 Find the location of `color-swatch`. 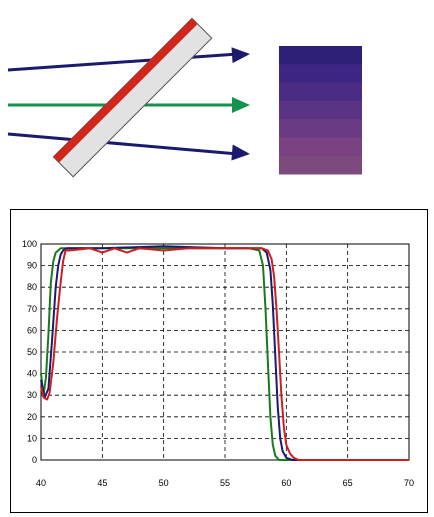

color-swatch is located at coordinates (320, 110).